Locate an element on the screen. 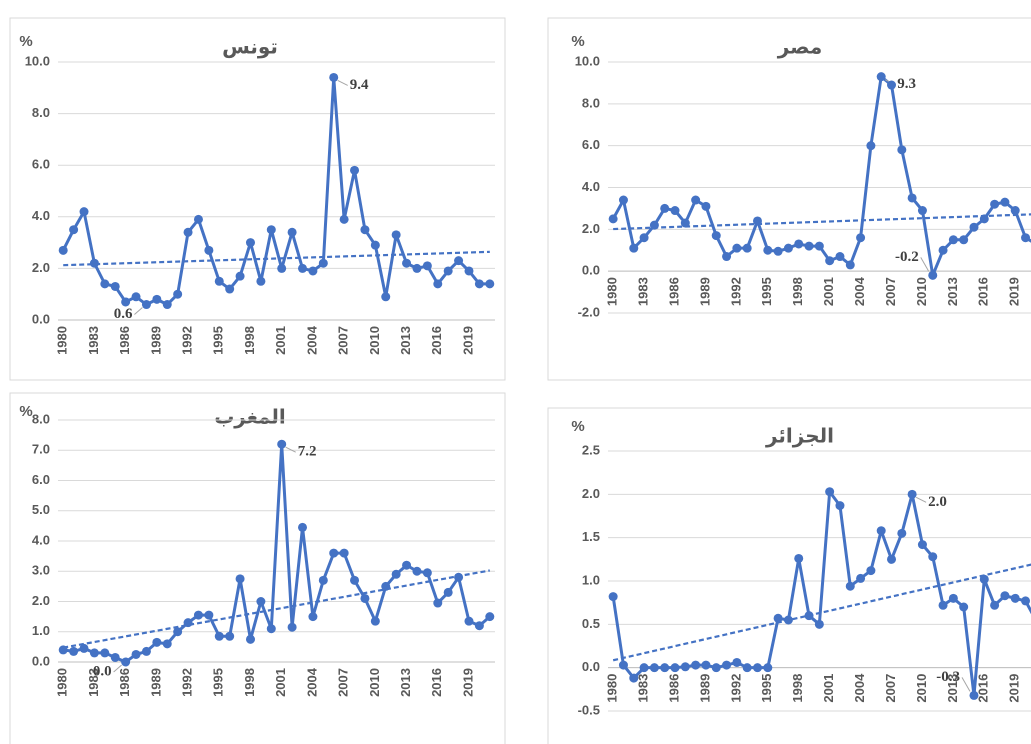 This screenshot has width=1031, height=744. data-line is located at coordinates (276, 553).